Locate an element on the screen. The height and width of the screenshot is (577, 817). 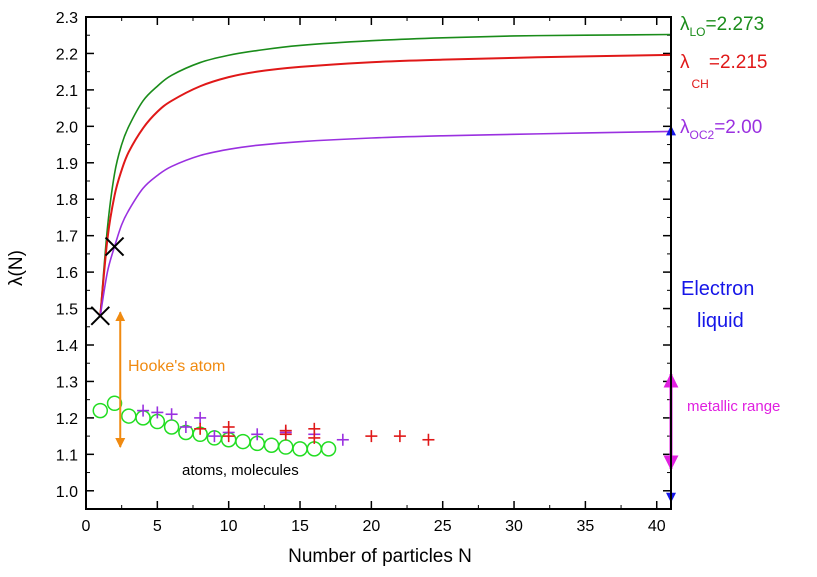
atoms-molecules-label: atoms, molecules is located at coordinates (240, 470).